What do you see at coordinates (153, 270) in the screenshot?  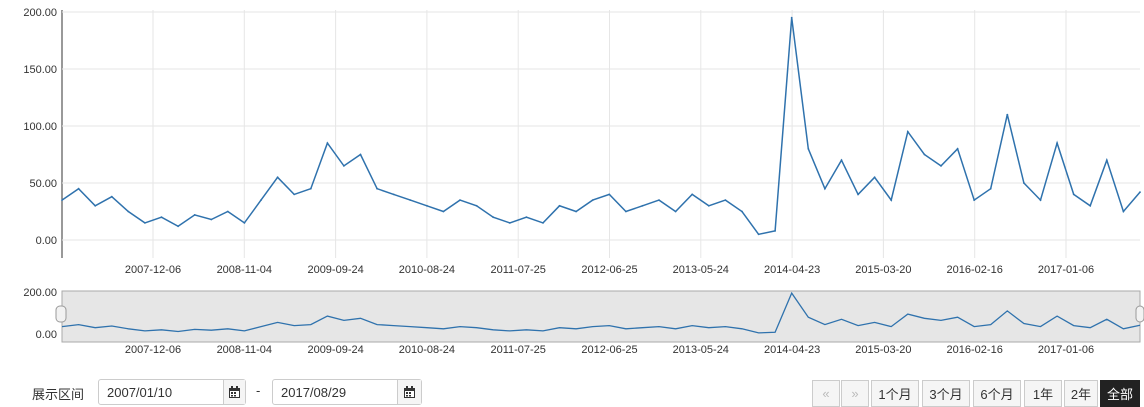 I see `x-tick-label: 2007-12-06` at bounding box center [153, 270].